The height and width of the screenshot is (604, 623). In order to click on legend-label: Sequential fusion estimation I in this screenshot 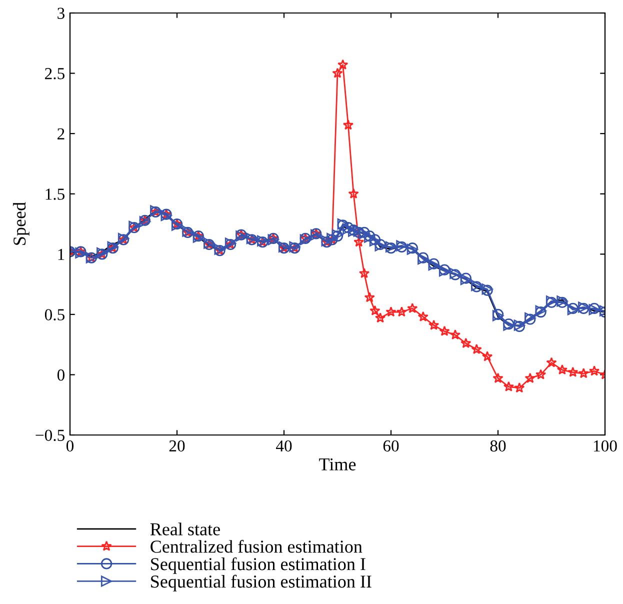, I will do `click(258, 565)`.